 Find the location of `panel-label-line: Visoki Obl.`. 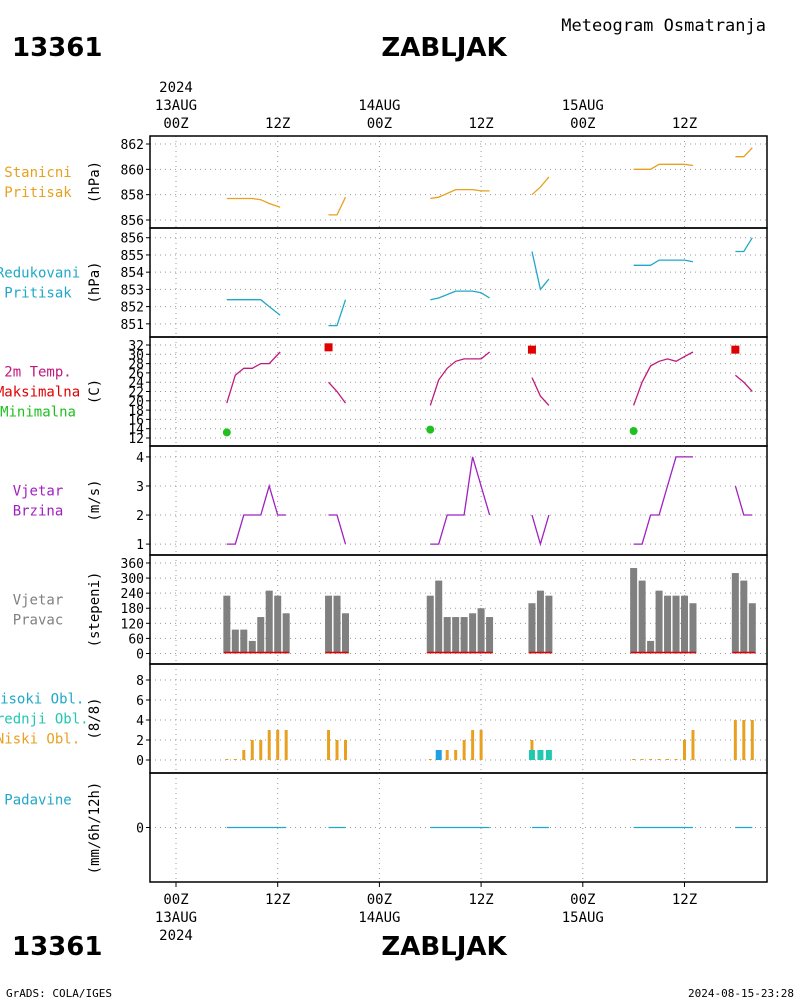

panel-label-line: Visoki Obl. is located at coordinates (42, 700).